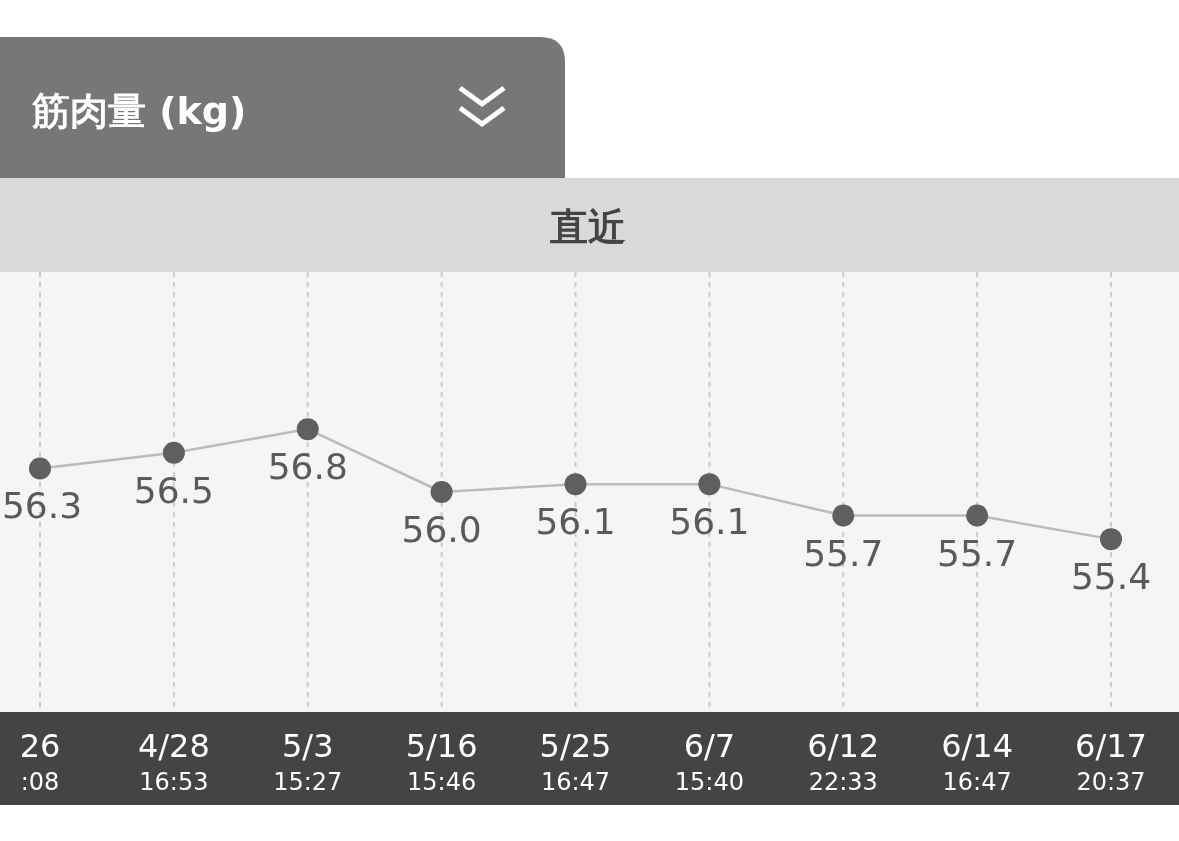 The image size is (1179, 841). I want to click on x-tick-label: 5/3 15:27, so click(308, 761).